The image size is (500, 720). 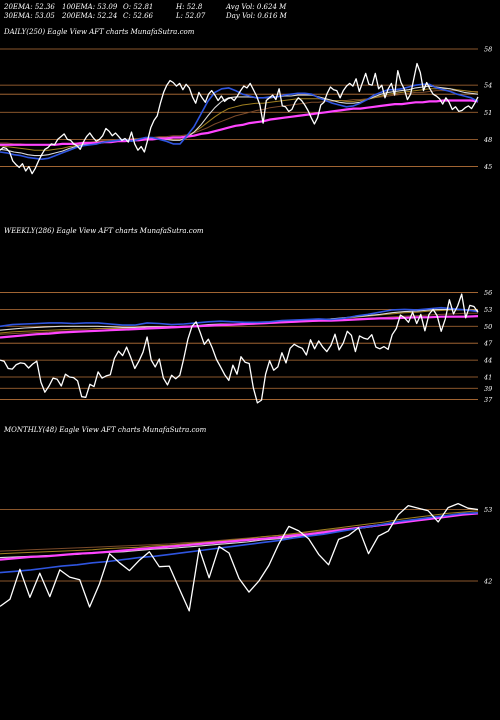 I want to click on y-tick-label: 42, so click(x=487, y=582).